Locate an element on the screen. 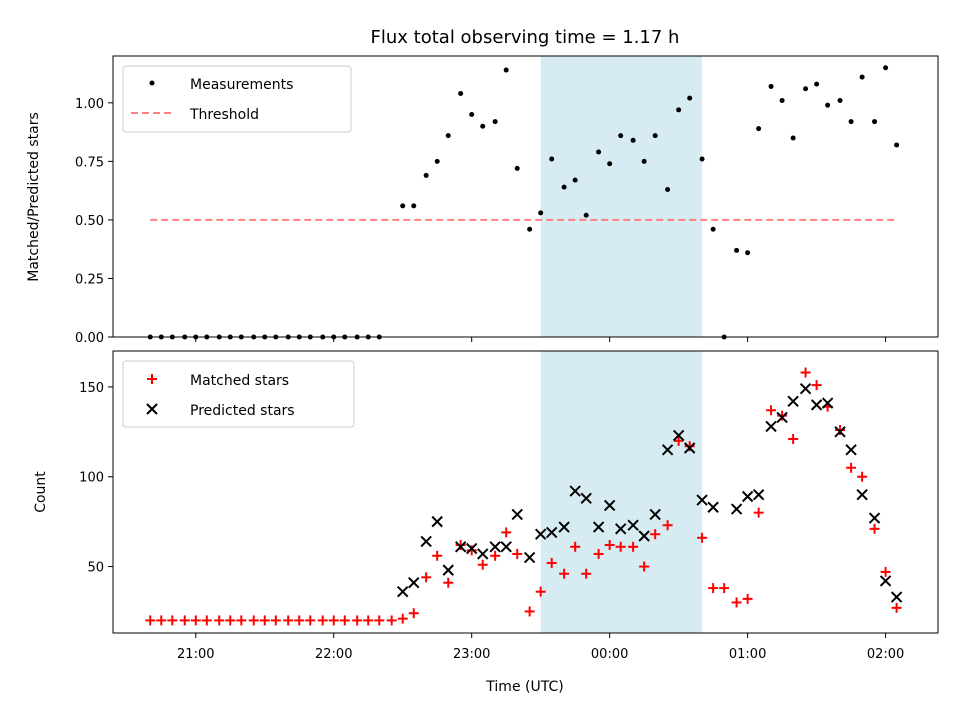 The height and width of the screenshot is (720, 960). top-y-tick-label: 0.50 is located at coordinates (89, 221).